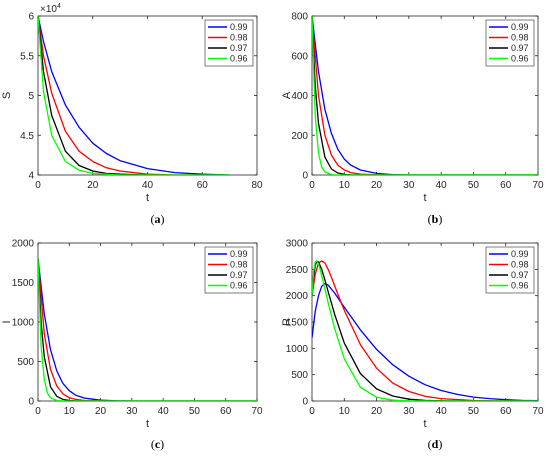 The image size is (550, 460). What do you see at coordinates (59, 6) in the screenshot?
I see `y-exponent-power: 4` at bounding box center [59, 6].